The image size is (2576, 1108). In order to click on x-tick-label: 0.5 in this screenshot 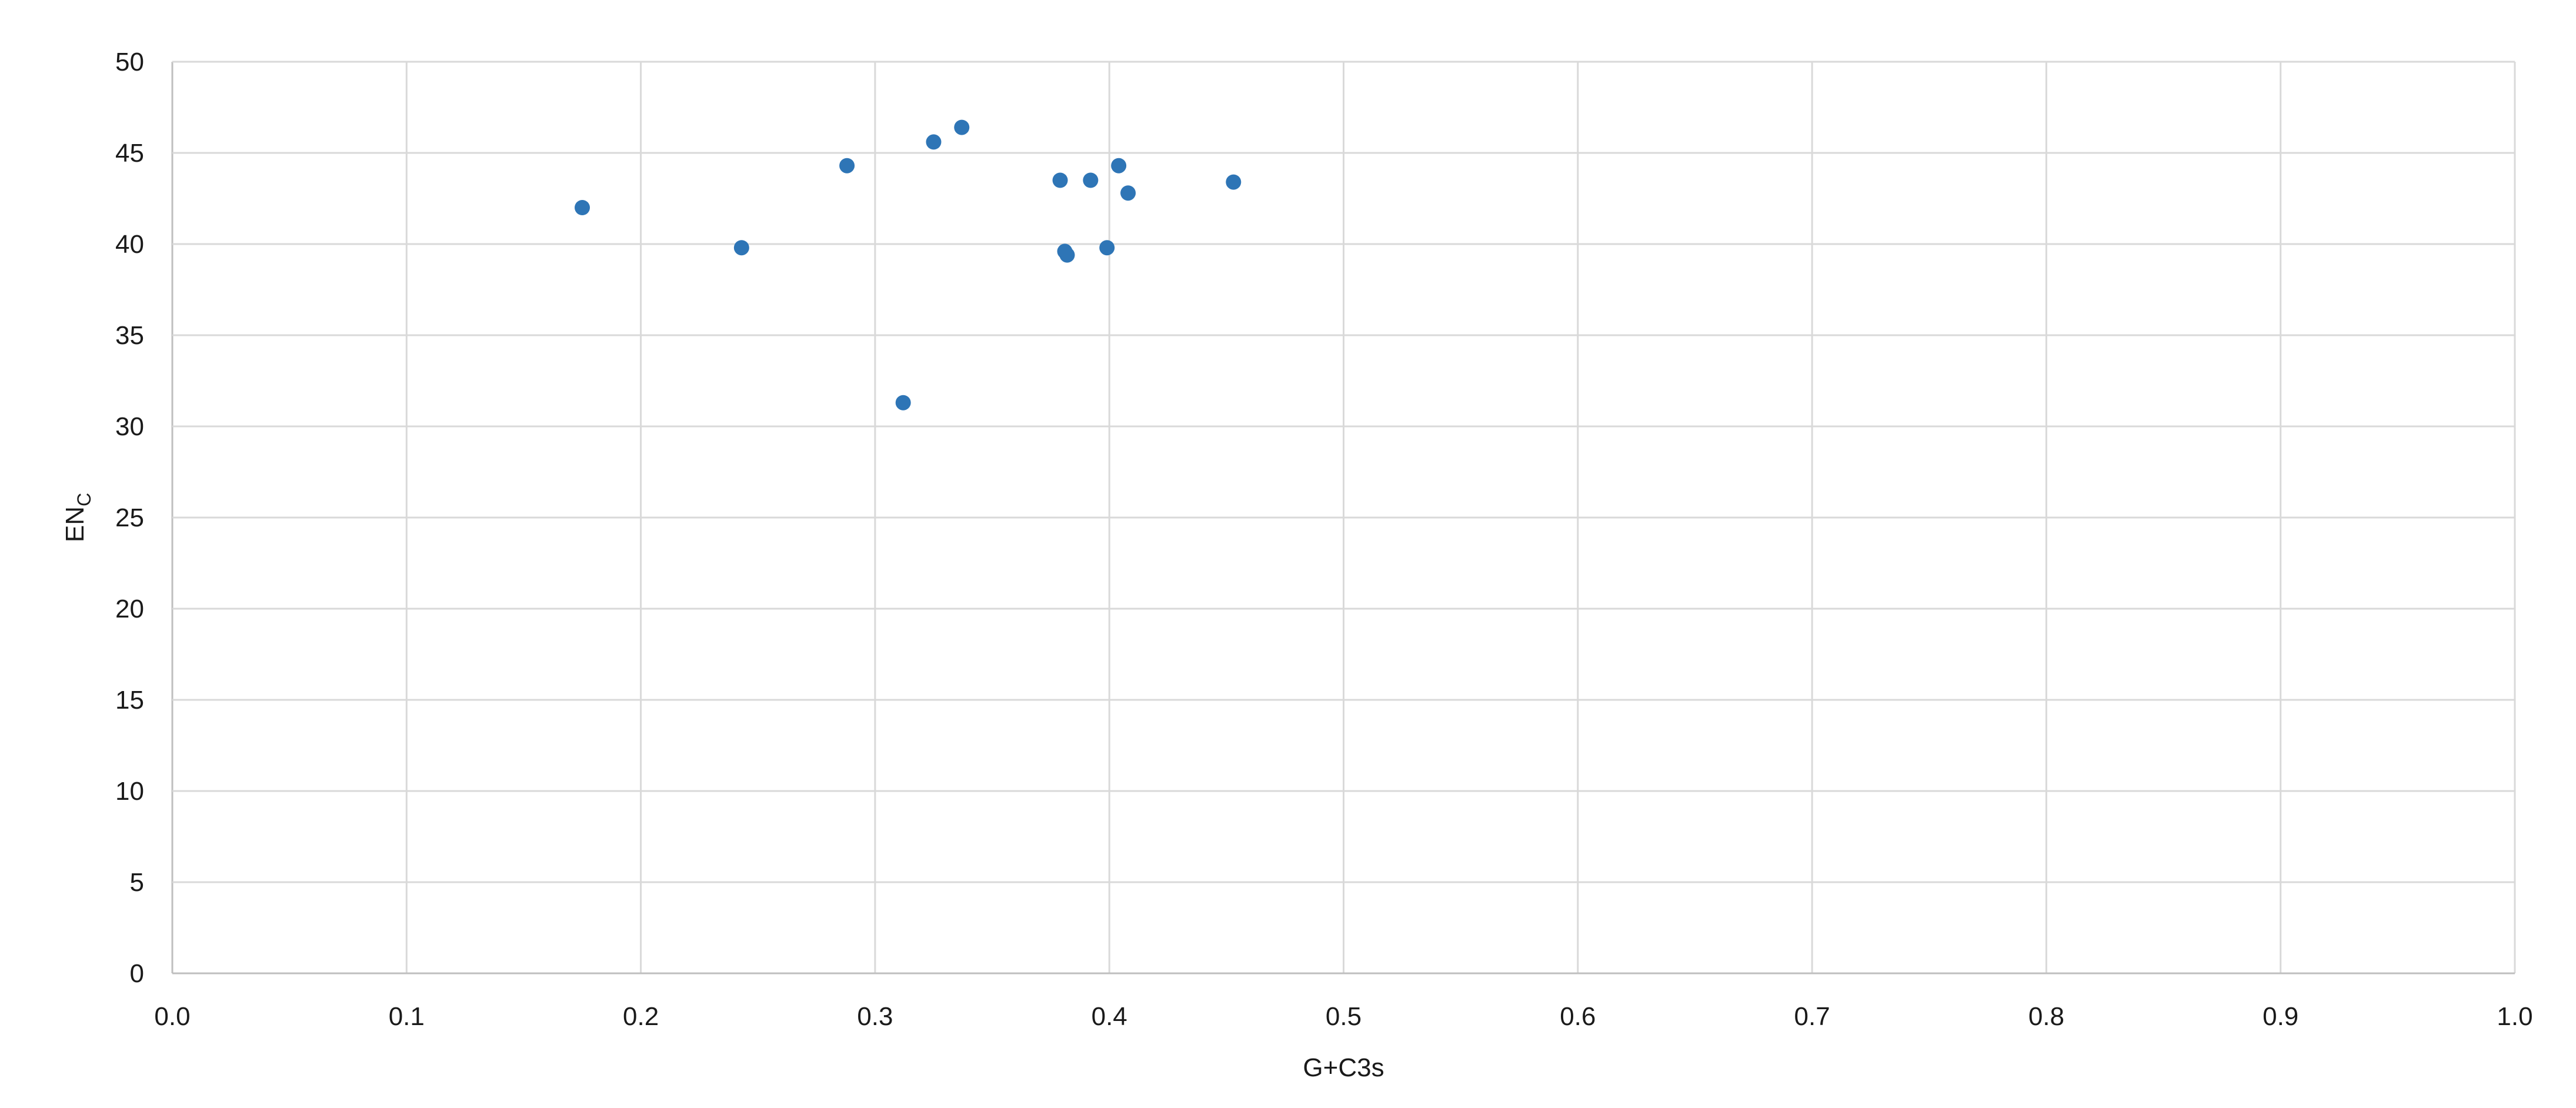, I will do `click(1344, 1016)`.